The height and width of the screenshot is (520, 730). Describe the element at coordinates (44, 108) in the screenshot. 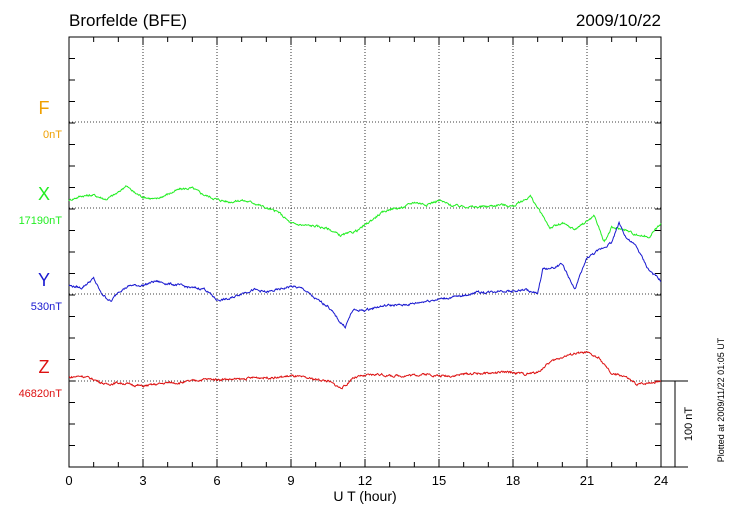

I see `series-name-f: F` at that location.